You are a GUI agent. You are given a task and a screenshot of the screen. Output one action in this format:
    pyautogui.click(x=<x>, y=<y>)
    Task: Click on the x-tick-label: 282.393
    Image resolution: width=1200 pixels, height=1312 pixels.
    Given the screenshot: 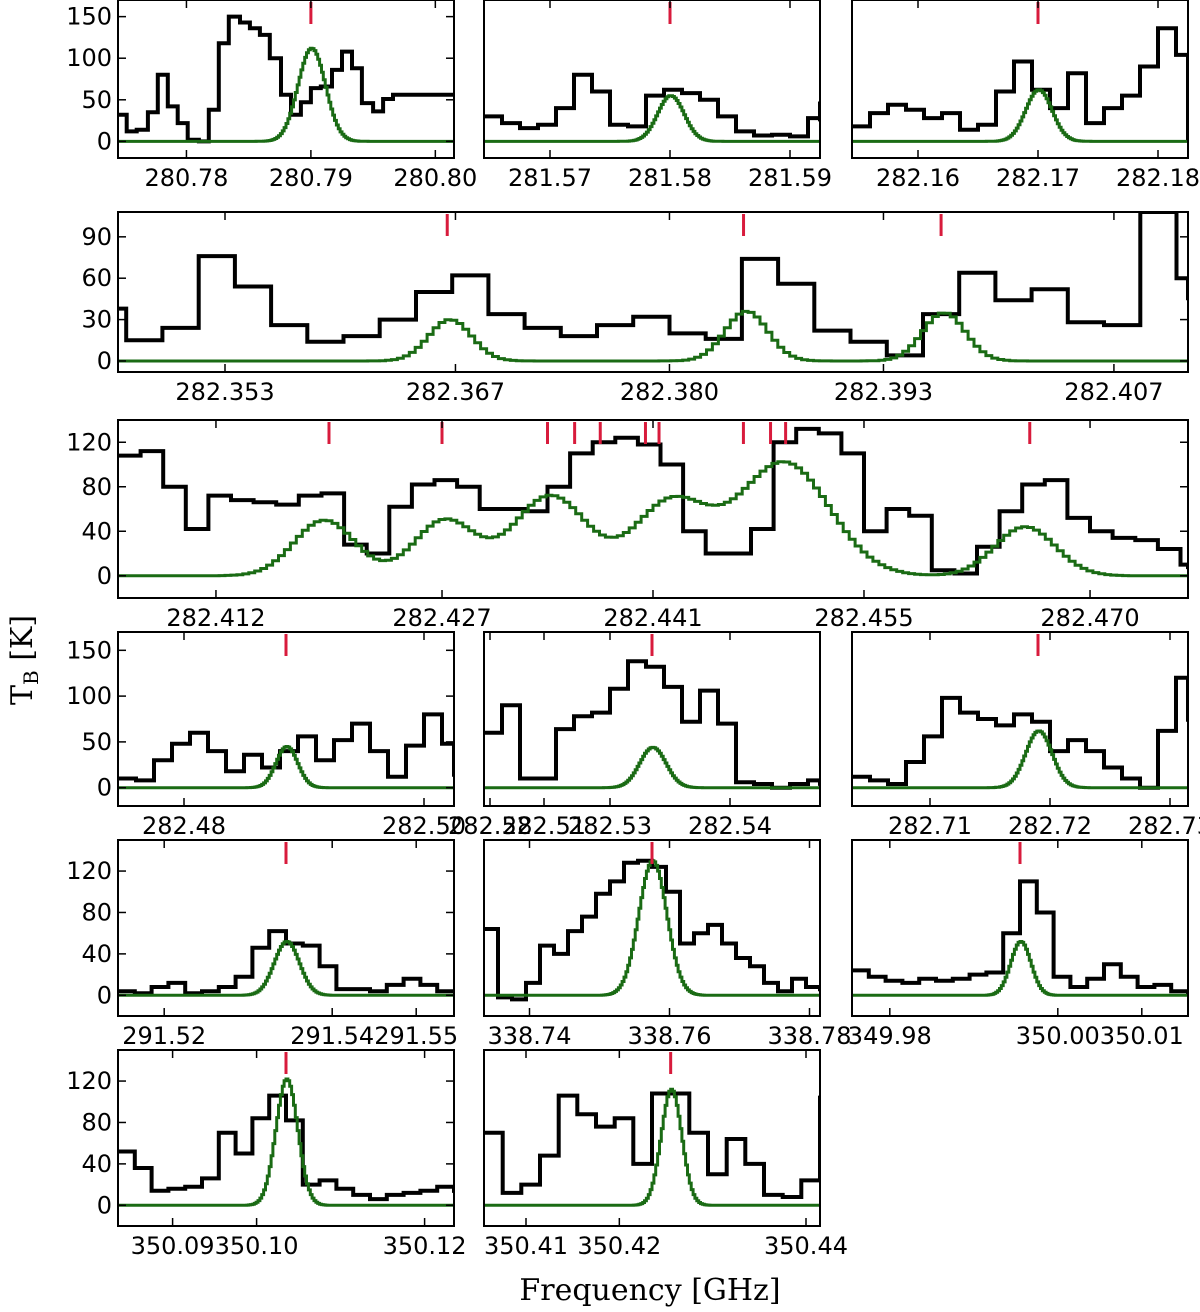 What is the action you would take?
    pyautogui.click(x=883, y=392)
    